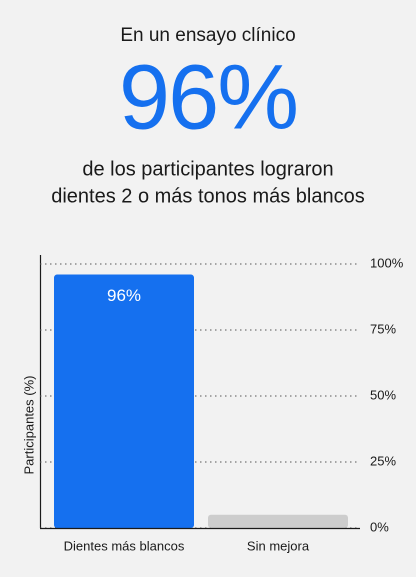 This screenshot has height=577, width=416. What do you see at coordinates (207, 169) in the screenshot?
I see `description-line: de los participantes lograron` at bounding box center [207, 169].